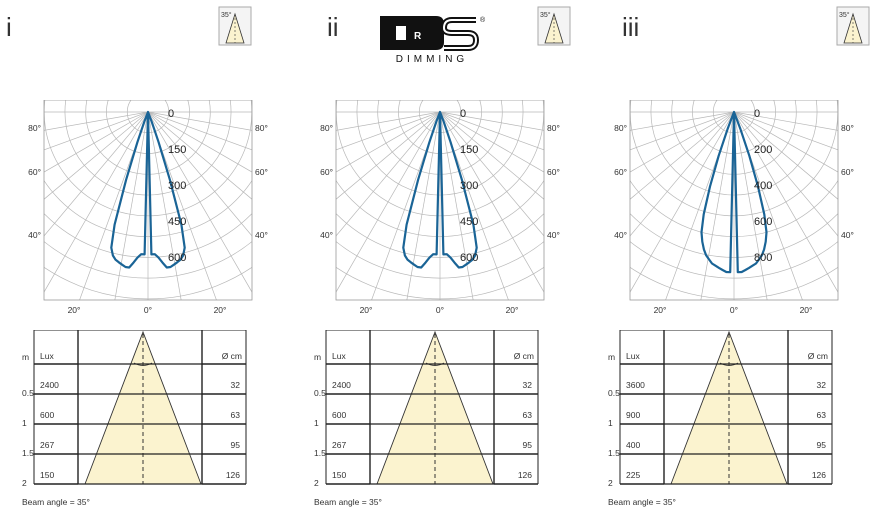 The height and width of the screenshot is (510, 877). Describe the element at coordinates (9, 27) in the screenshot. I see `panel-label-i: i` at that location.